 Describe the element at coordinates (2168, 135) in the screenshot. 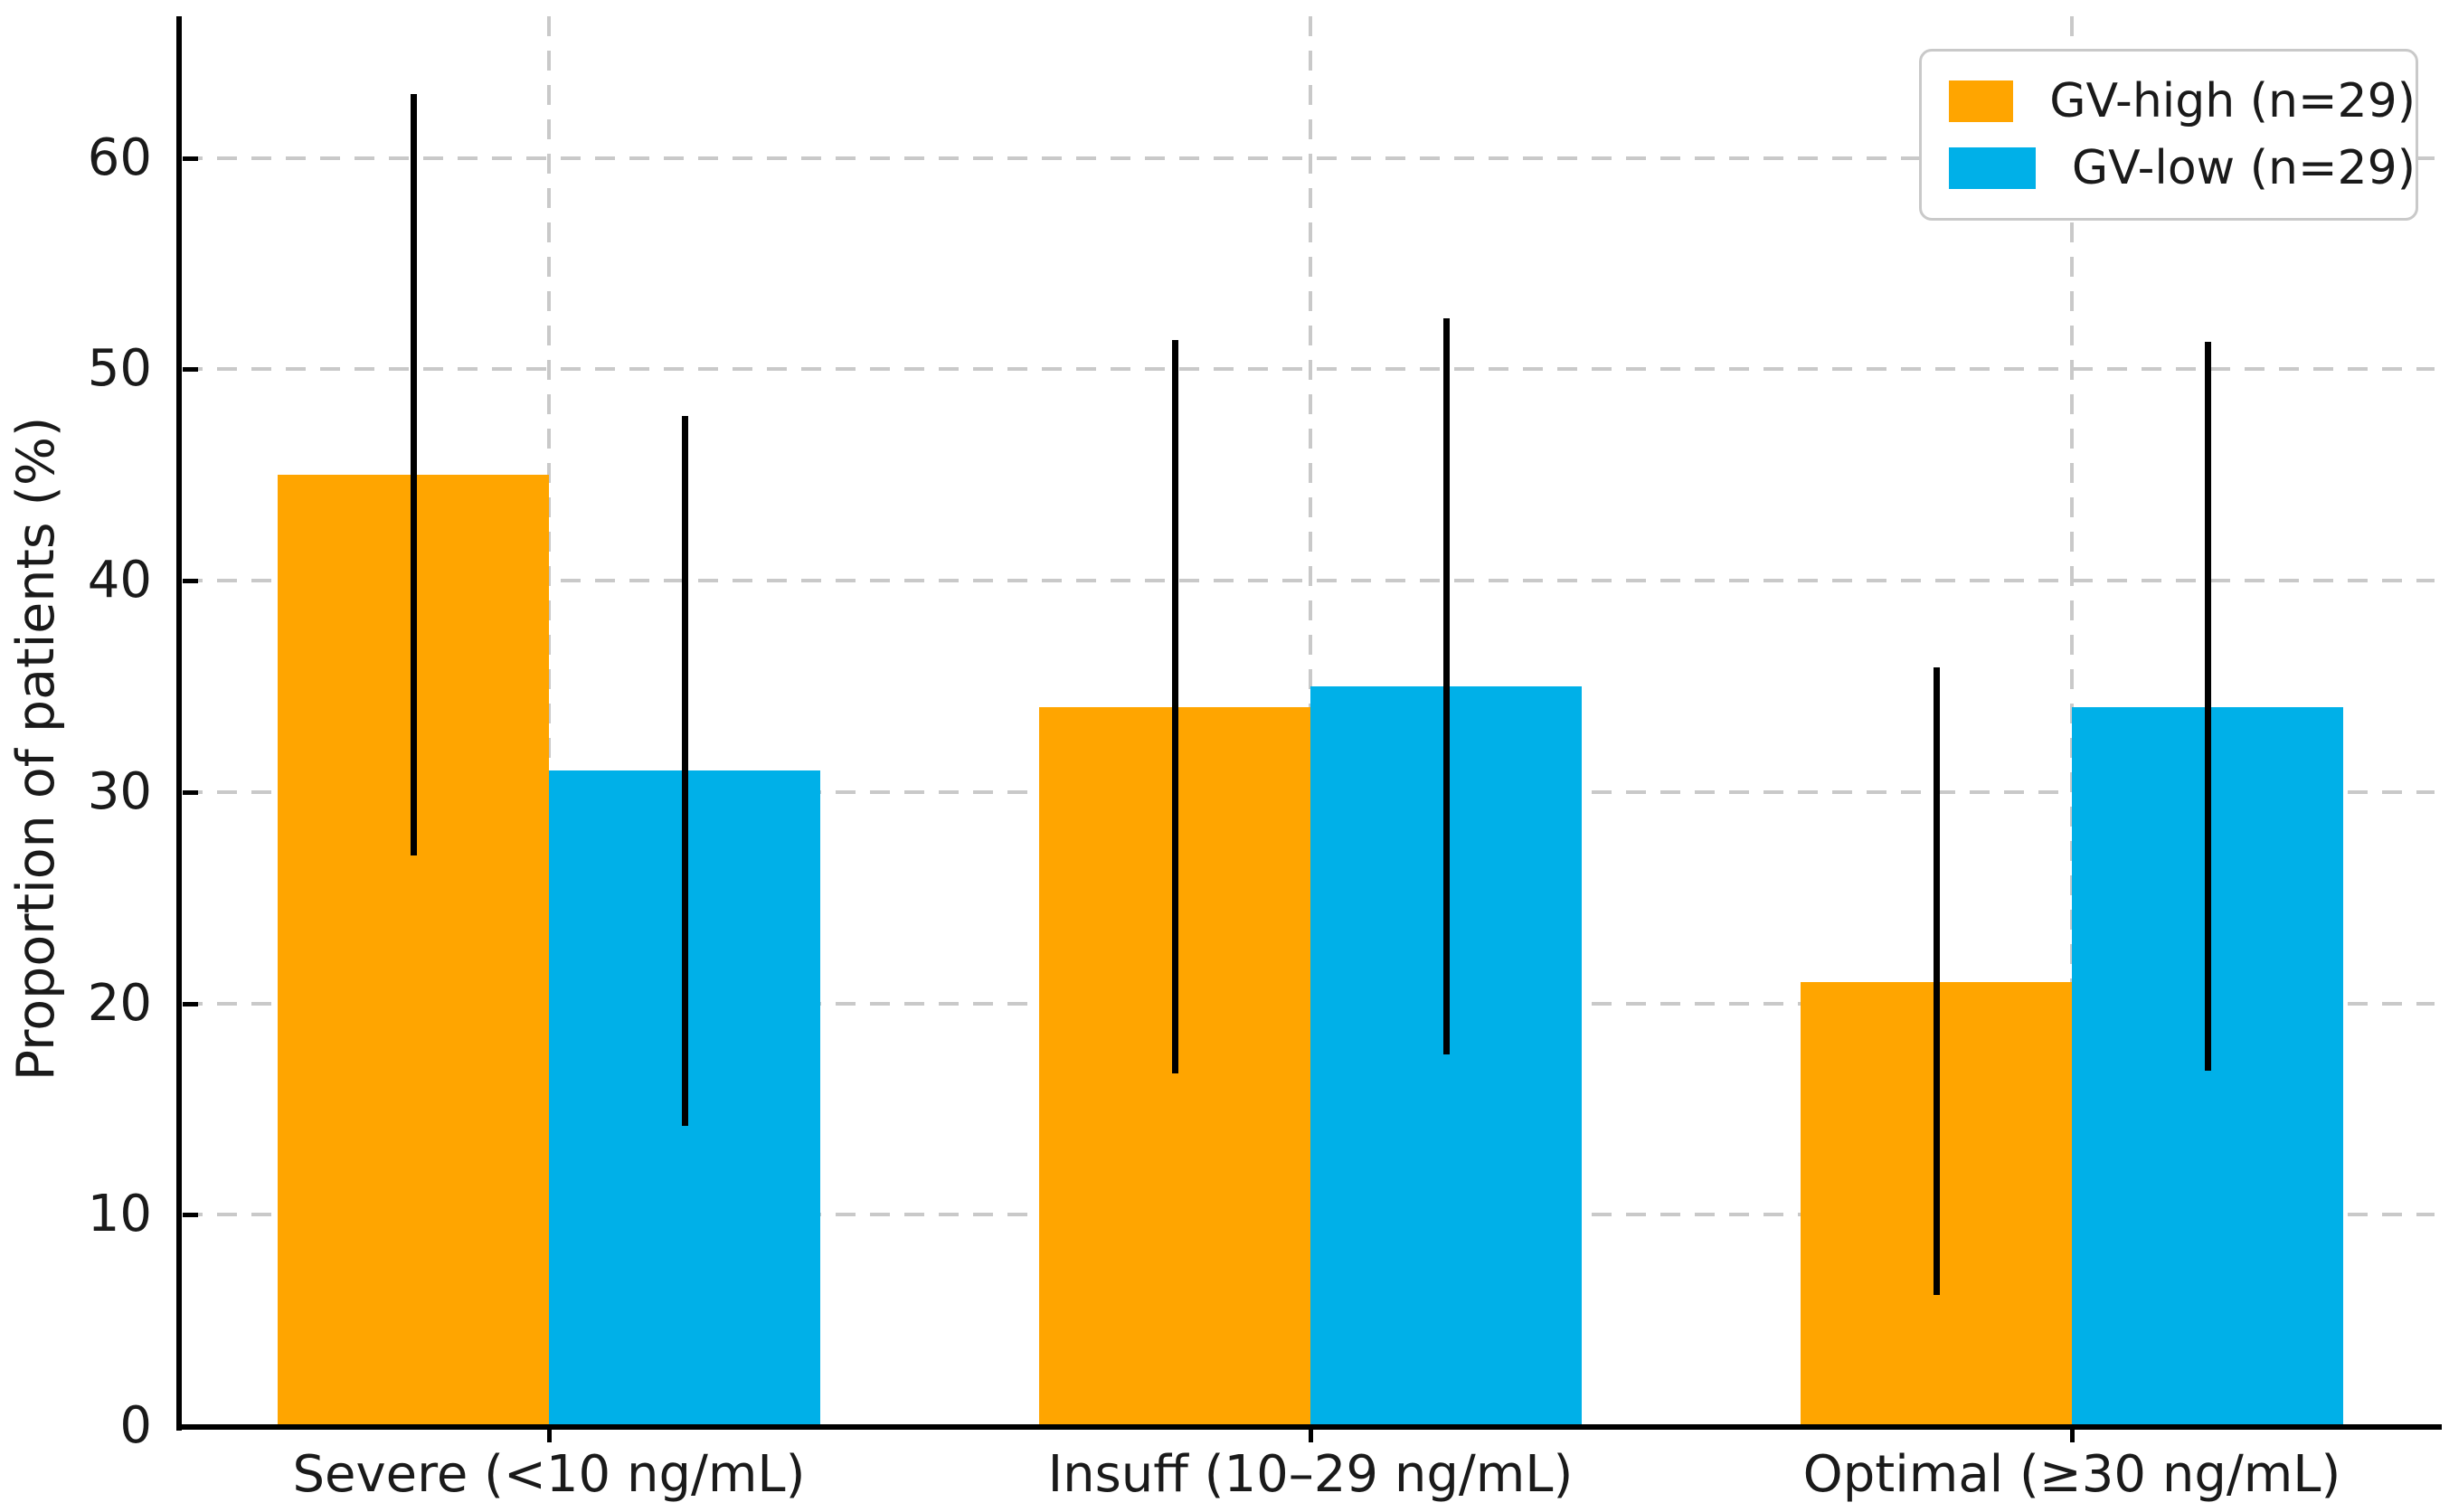

I see `legend: GV-high (n=29) GV-low (n=29)` at that location.